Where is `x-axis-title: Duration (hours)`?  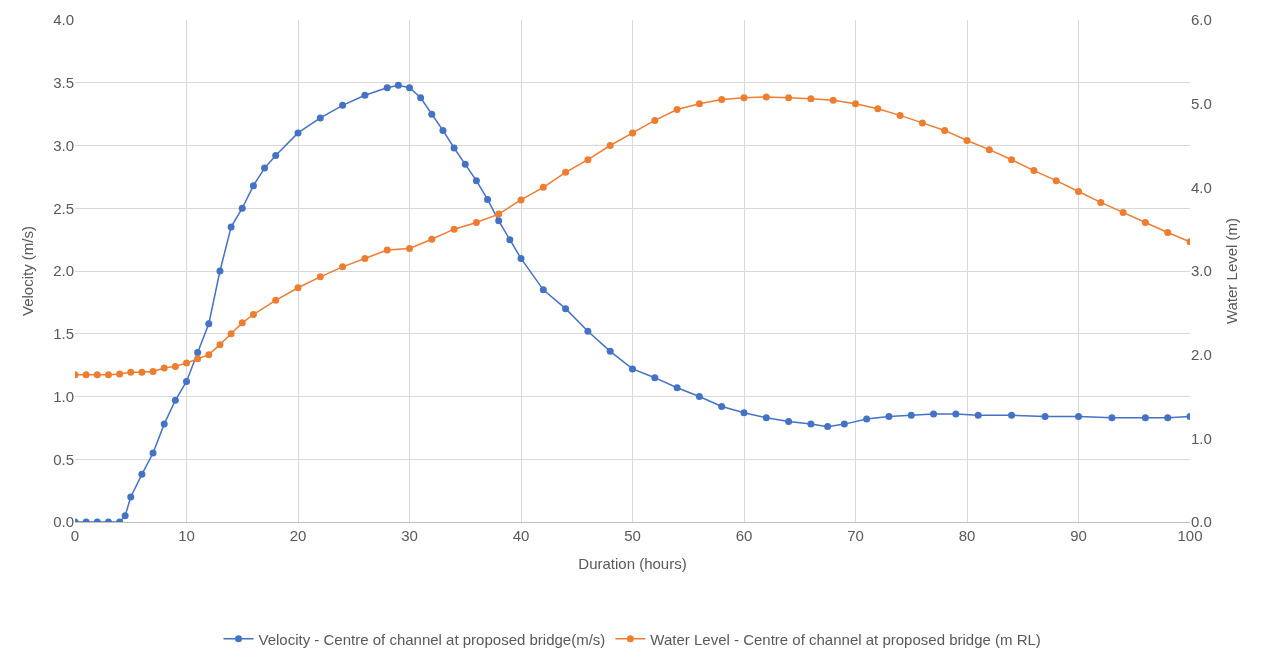 x-axis-title: Duration (hours) is located at coordinates (632, 563).